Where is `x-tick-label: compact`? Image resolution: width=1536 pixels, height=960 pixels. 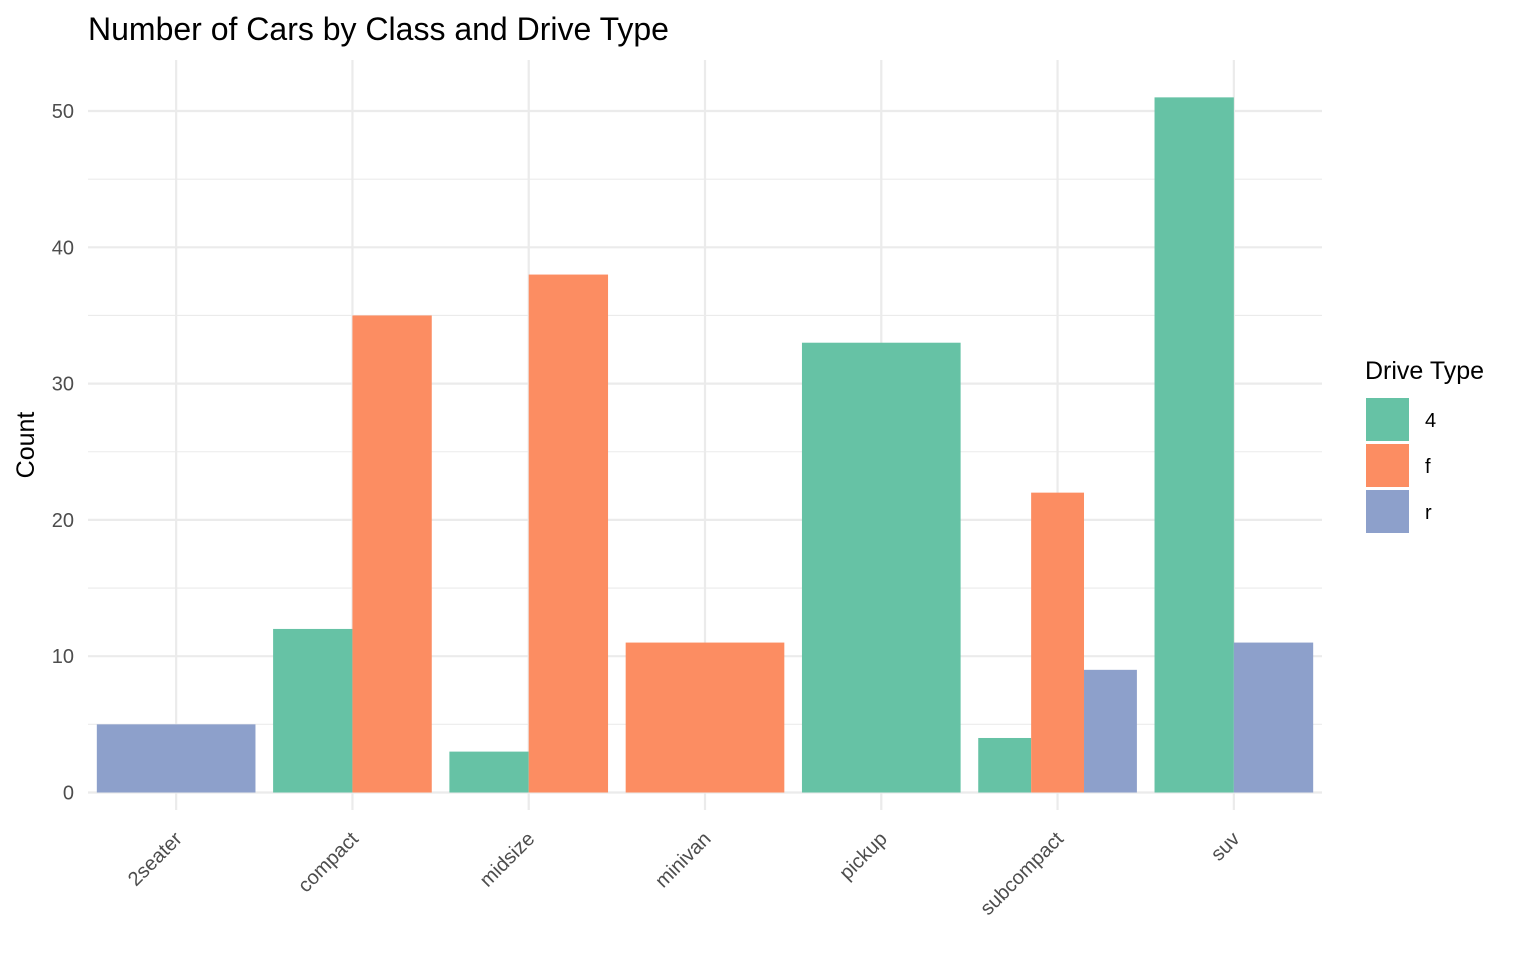 x-tick-label: compact is located at coordinates (328, 862).